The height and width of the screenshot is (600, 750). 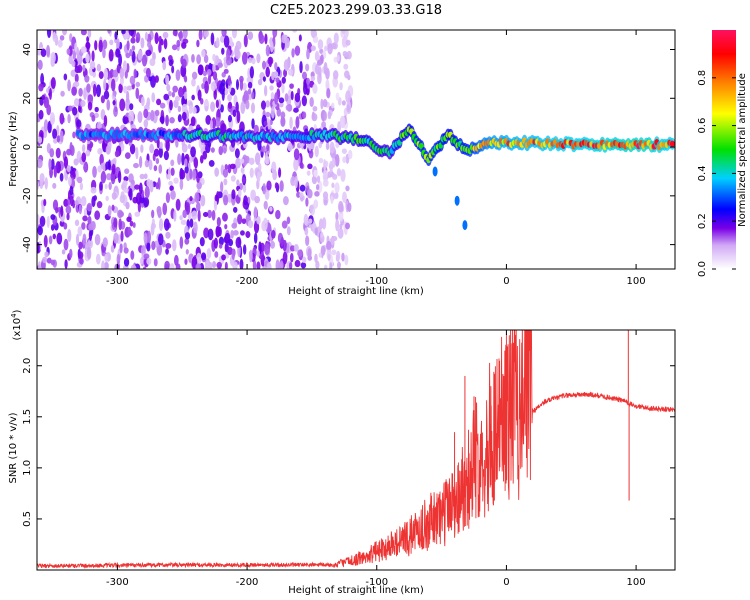 What do you see at coordinates (247, 582) in the screenshot?
I see `x-tick-label: -200` at bounding box center [247, 582].